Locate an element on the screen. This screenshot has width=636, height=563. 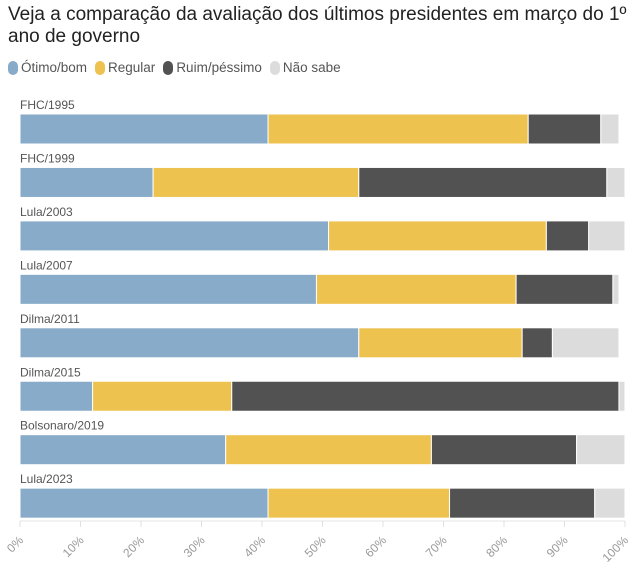
legend-label-ruim-pessimo: Ruim/péssimo is located at coordinates (219, 67).